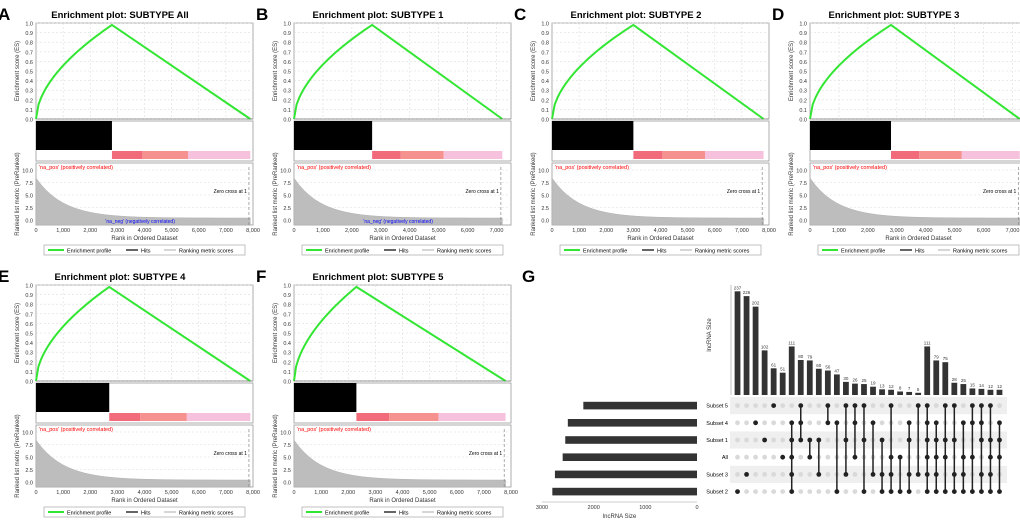 This screenshot has width=1020, height=526. Describe the element at coordinates (398, 201) in the screenshot. I see `ranking-metric-area` at that location.